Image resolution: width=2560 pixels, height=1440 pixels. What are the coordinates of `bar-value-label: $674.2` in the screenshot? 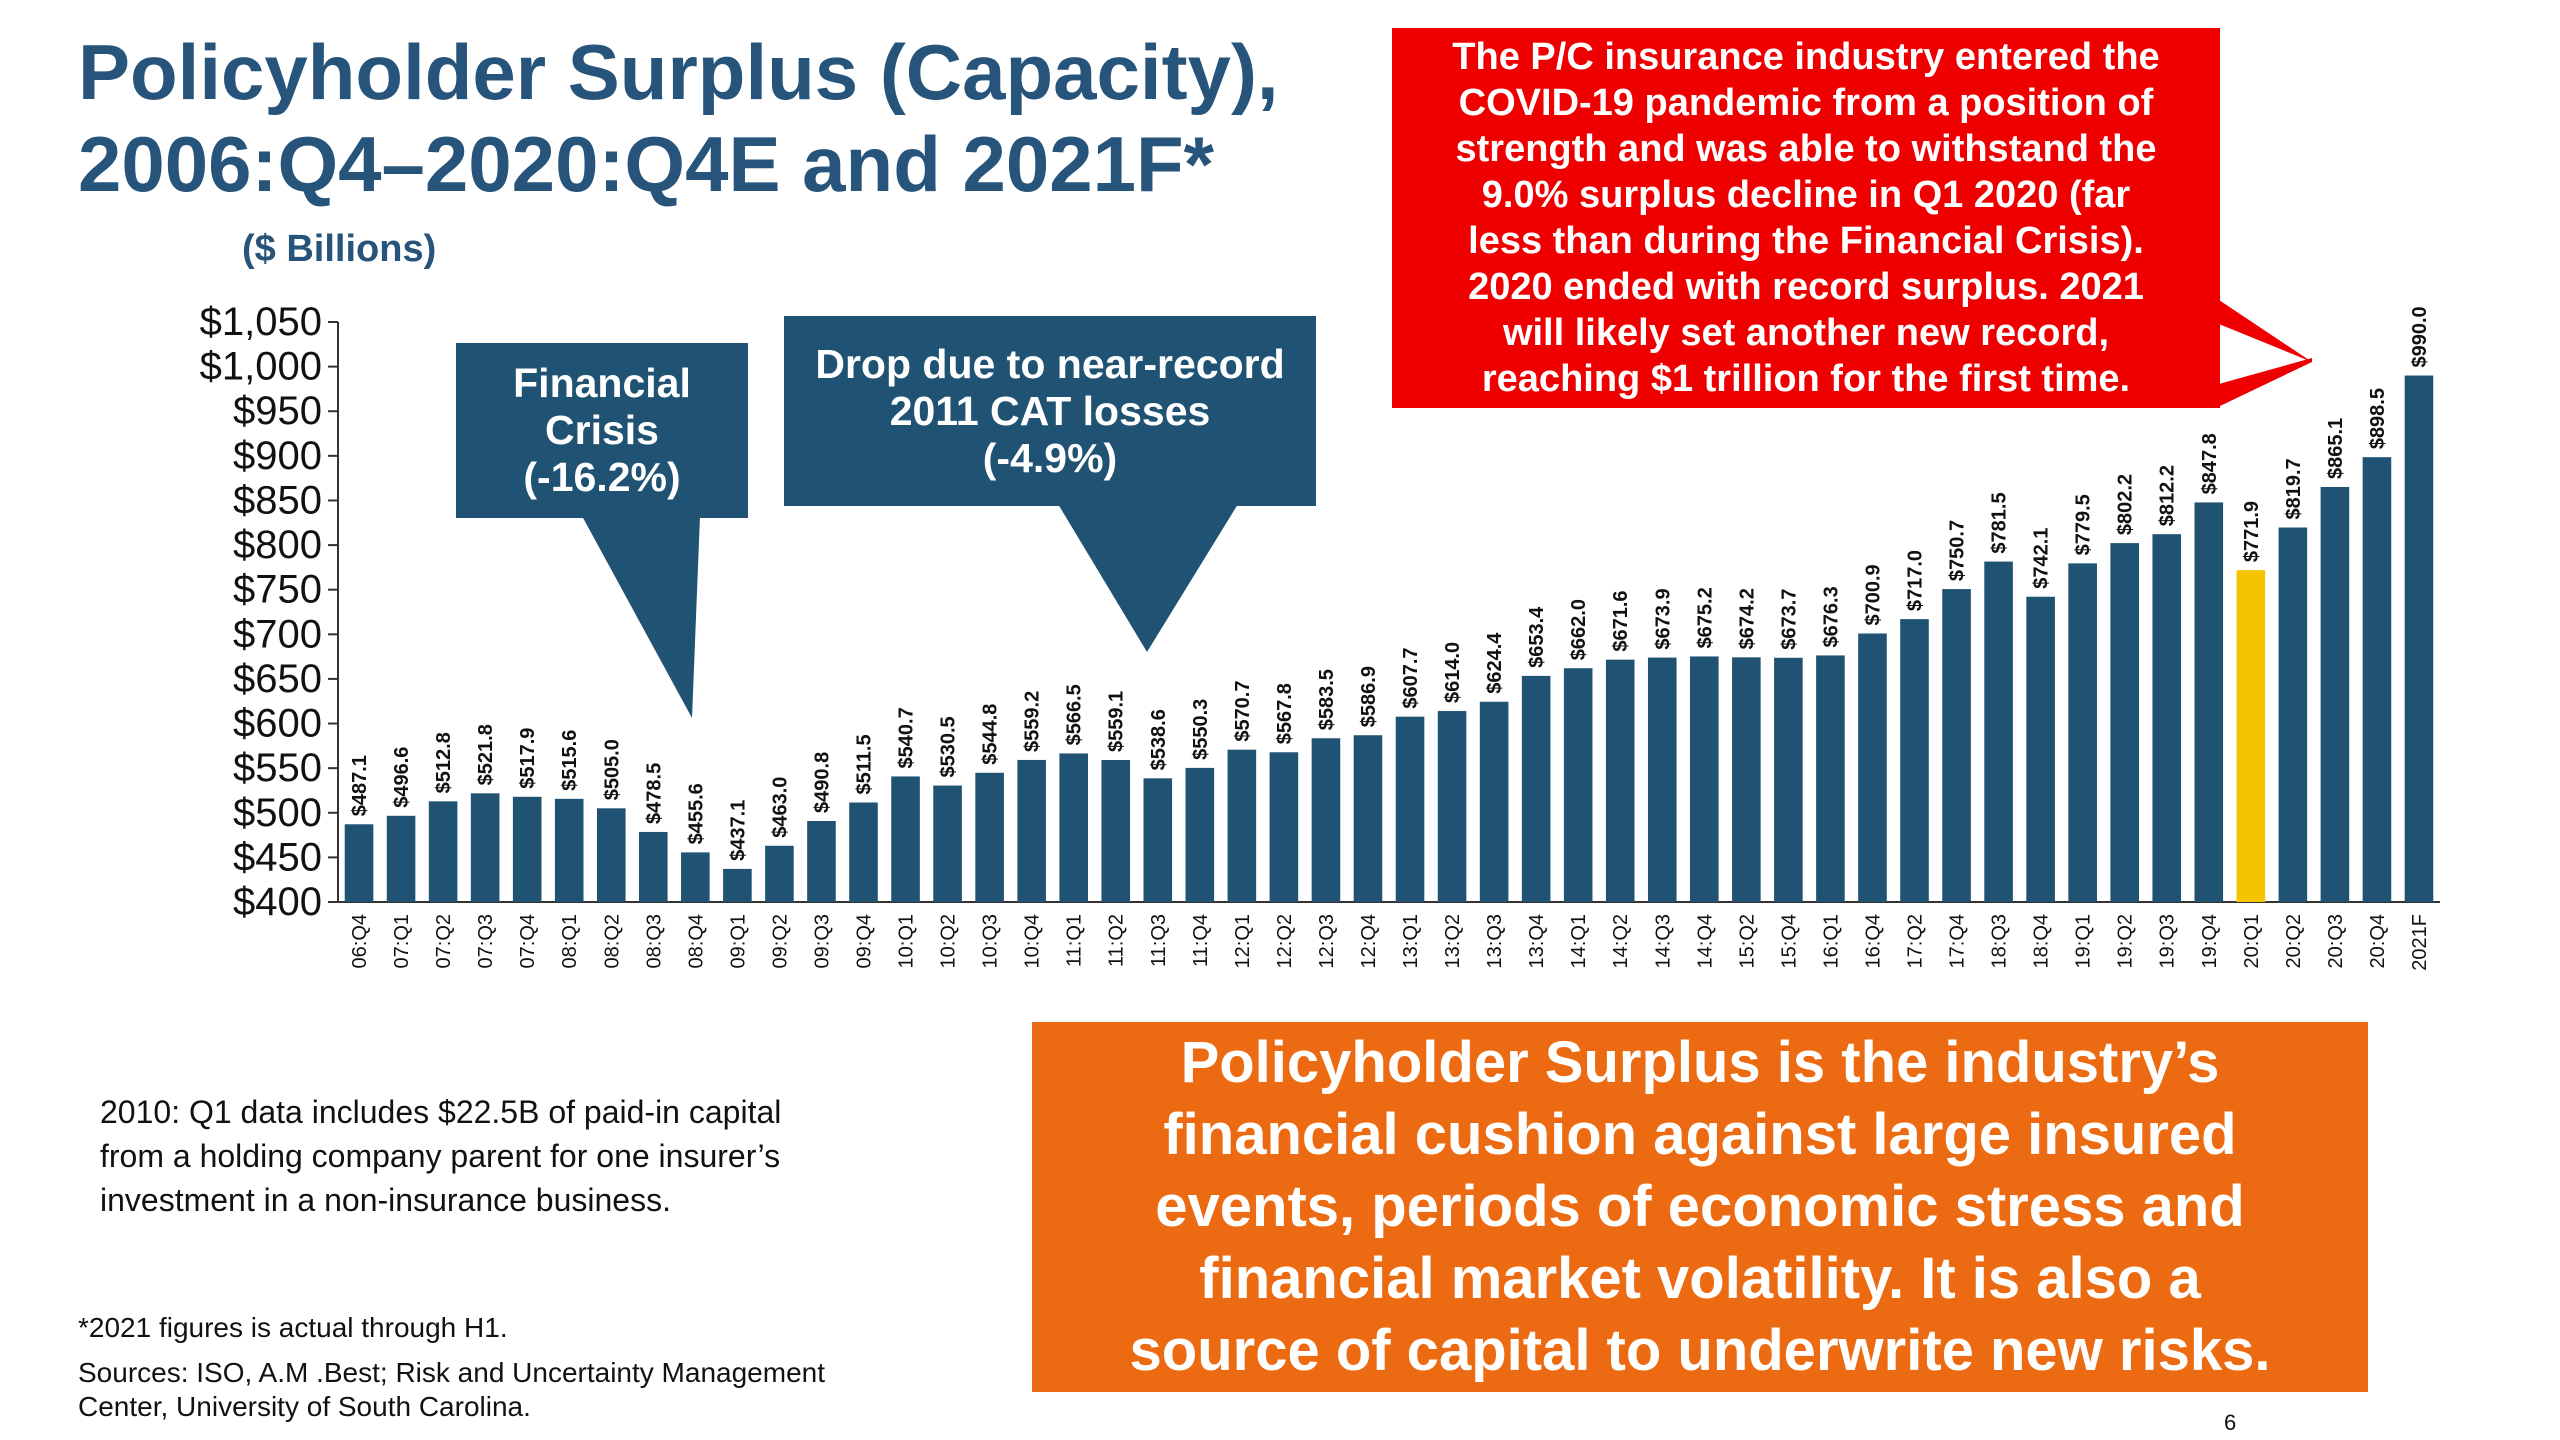 It's located at (1747, 618).